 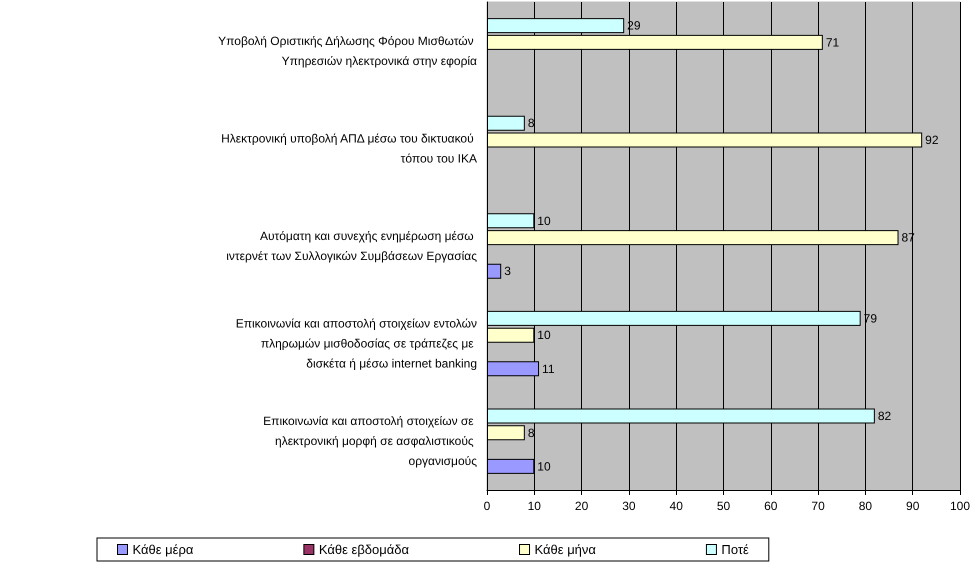 What do you see at coordinates (771, 506) in the screenshot?
I see `x-tick-label: 60` at bounding box center [771, 506].